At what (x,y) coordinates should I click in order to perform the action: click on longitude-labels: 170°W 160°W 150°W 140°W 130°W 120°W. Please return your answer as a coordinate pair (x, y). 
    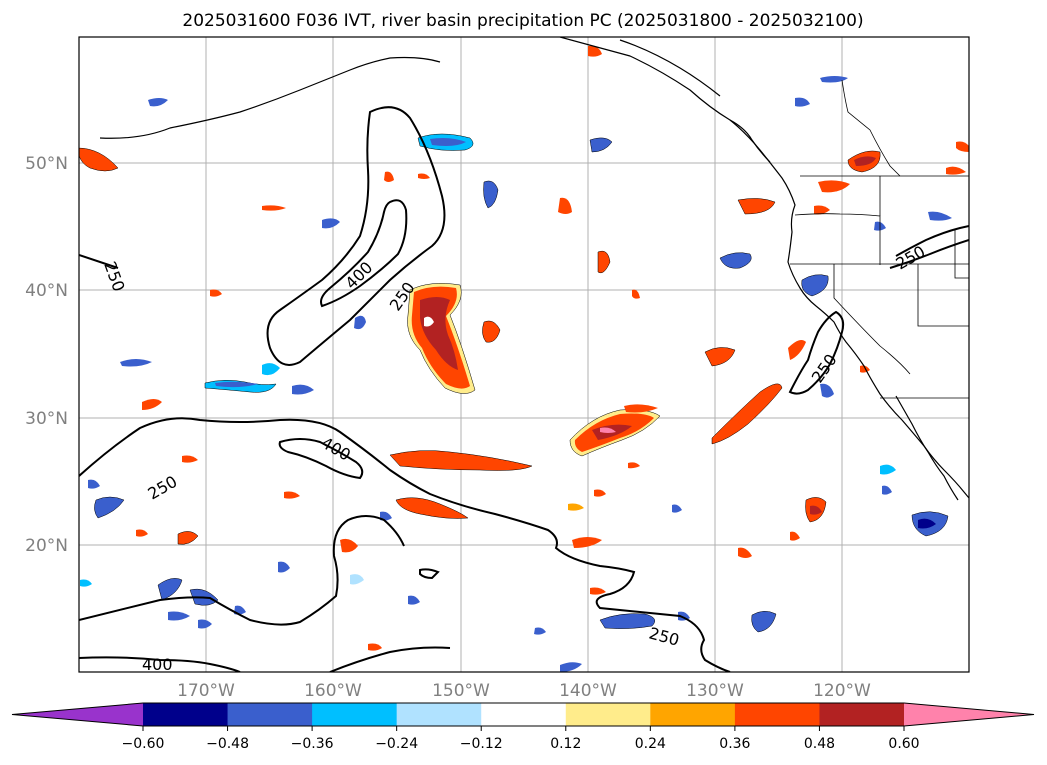
    Looking at the image, I should click on (524, 691).